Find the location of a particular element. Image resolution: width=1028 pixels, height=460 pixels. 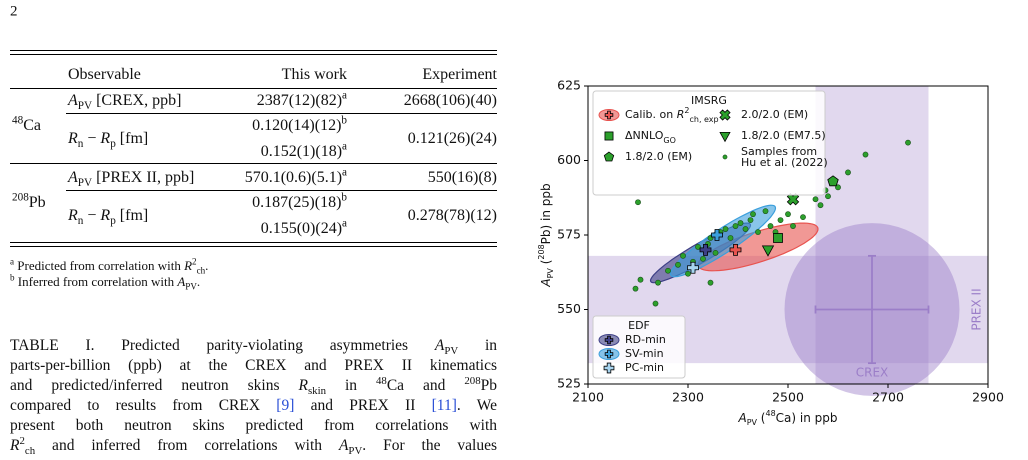

text-run: and PREX II is located at coordinates (363, 405).